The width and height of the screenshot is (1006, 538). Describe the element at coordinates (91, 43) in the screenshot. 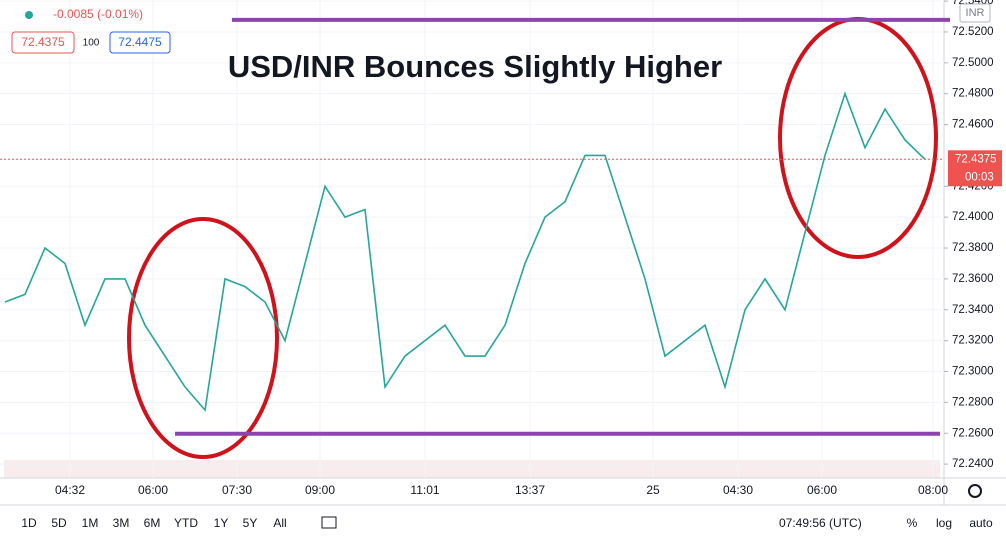

I see `quantity: 100` at that location.